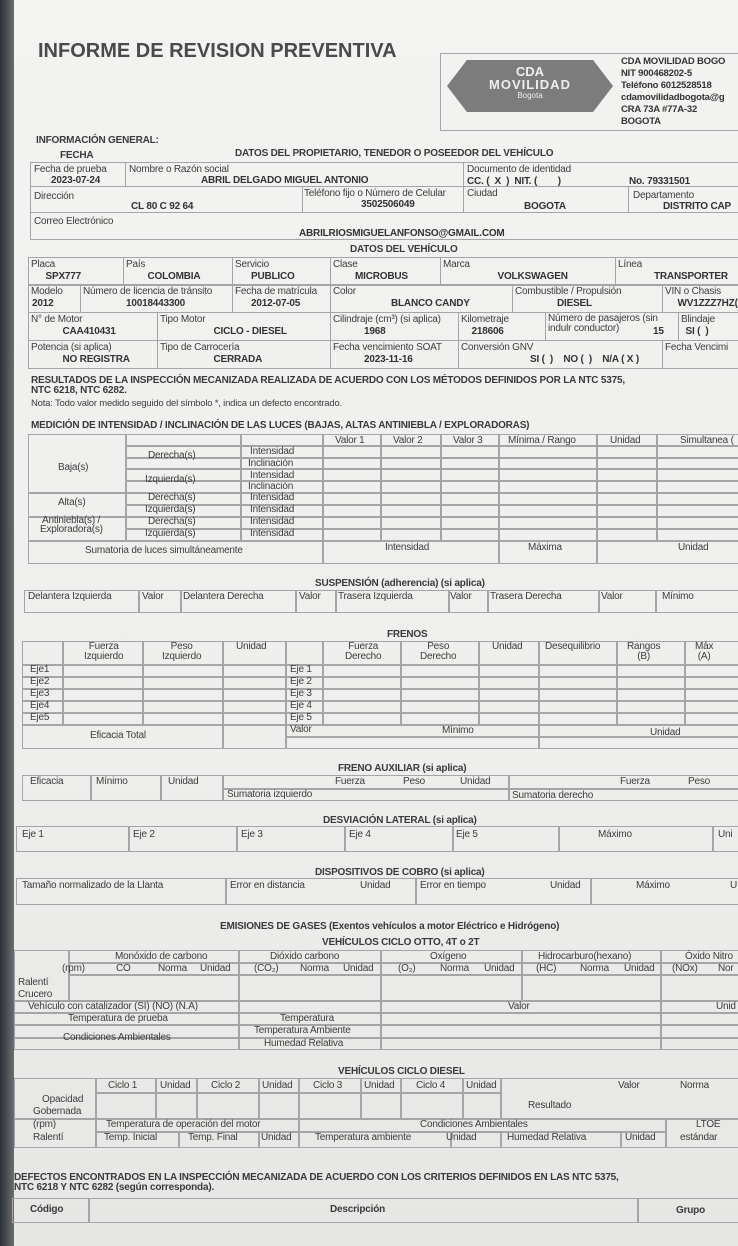 The height and width of the screenshot is (1246, 738). What do you see at coordinates (57, 319) in the screenshot?
I see `vehicle-field-label: N° de Motor` at bounding box center [57, 319].